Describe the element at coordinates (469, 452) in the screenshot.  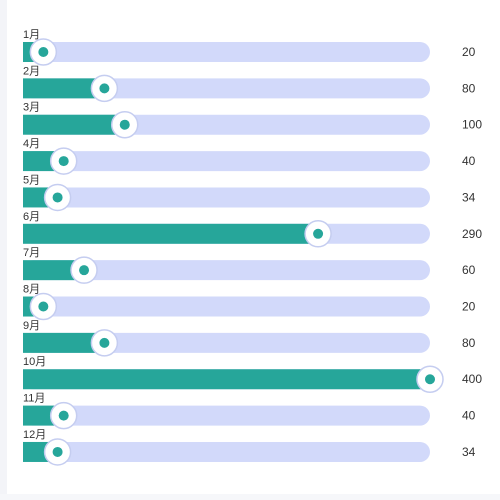
I see `value-label-12: 34` at that location.